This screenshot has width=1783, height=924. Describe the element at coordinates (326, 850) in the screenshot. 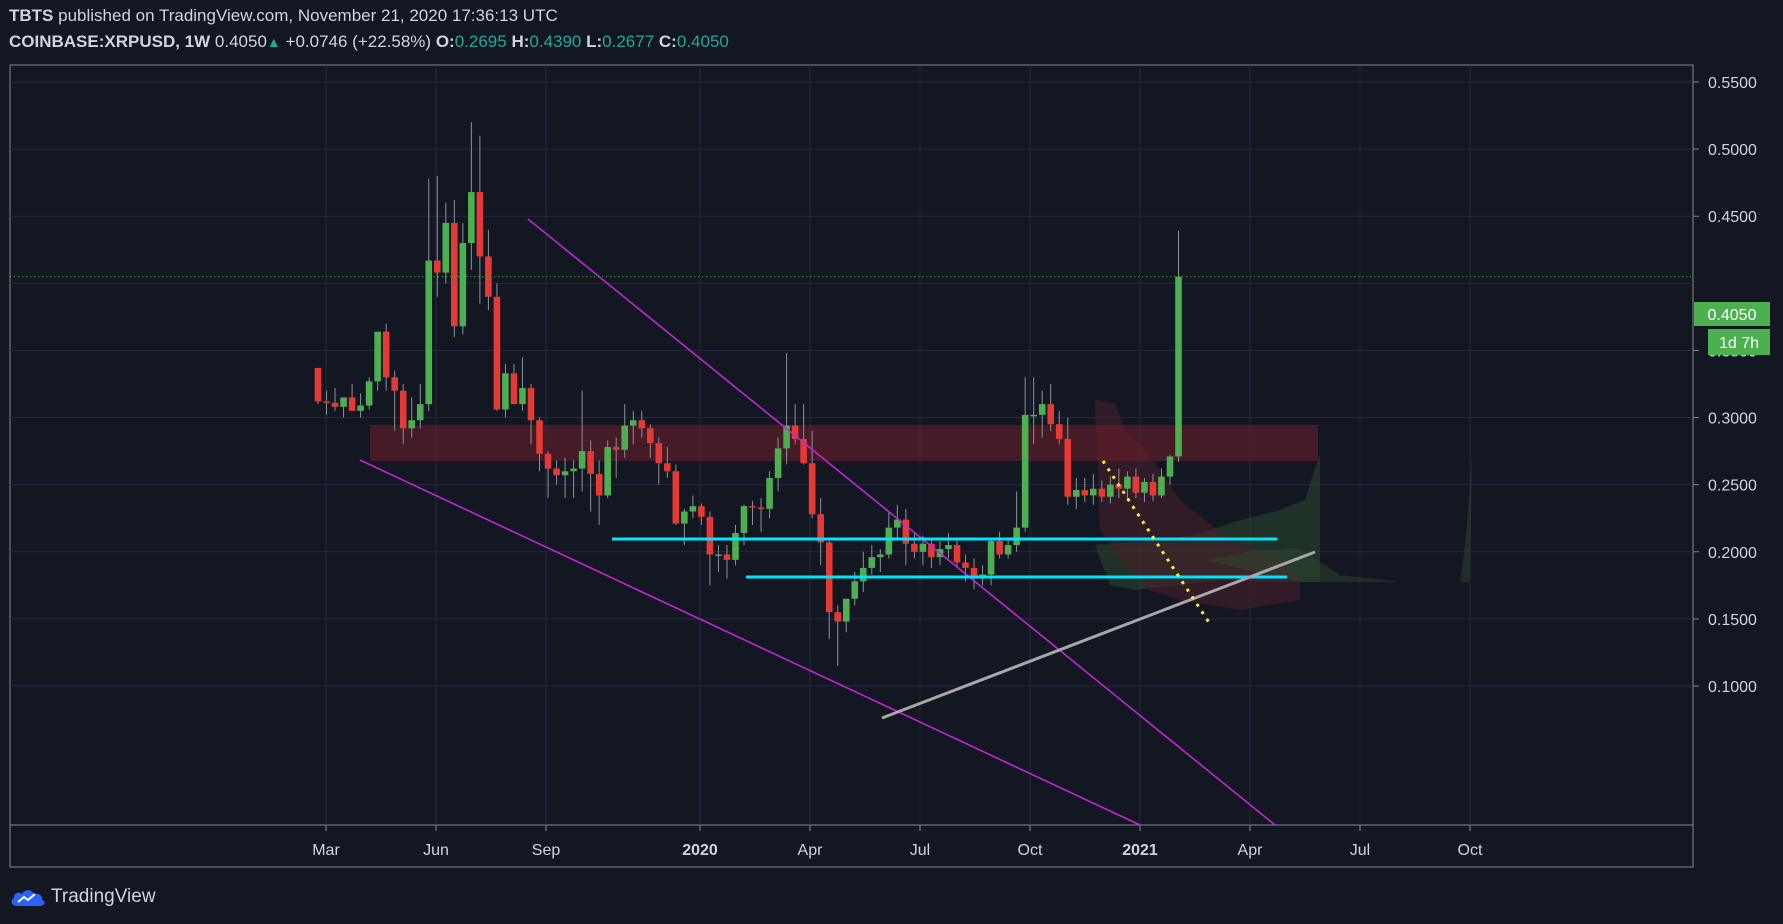

I see `time-tick-label: Mar` at that location.